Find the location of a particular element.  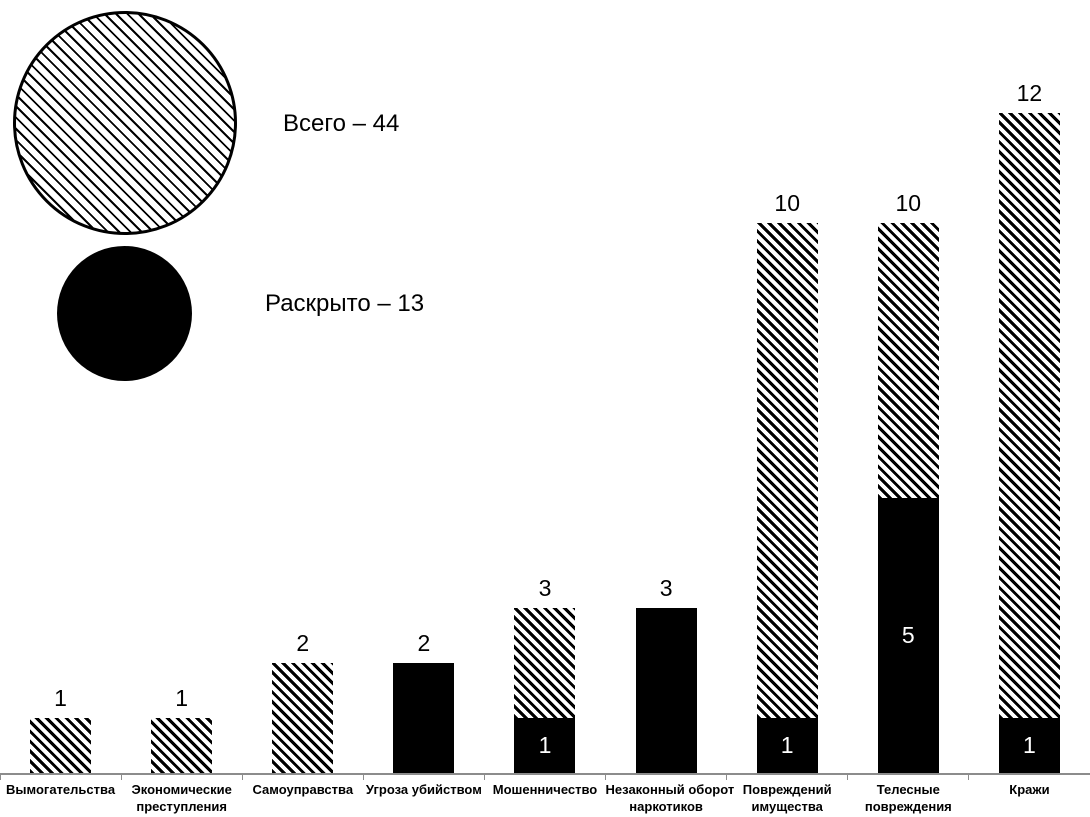

category-label-line: Мошенничество is located at coordinates (545, 789).